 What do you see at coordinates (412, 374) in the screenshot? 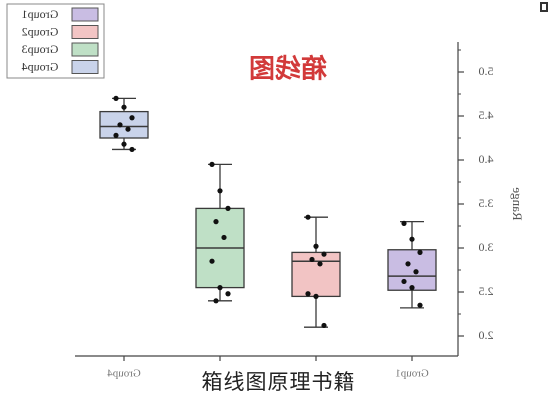
I see `x-tick-label: Group1` at bounding box center [412, 374].